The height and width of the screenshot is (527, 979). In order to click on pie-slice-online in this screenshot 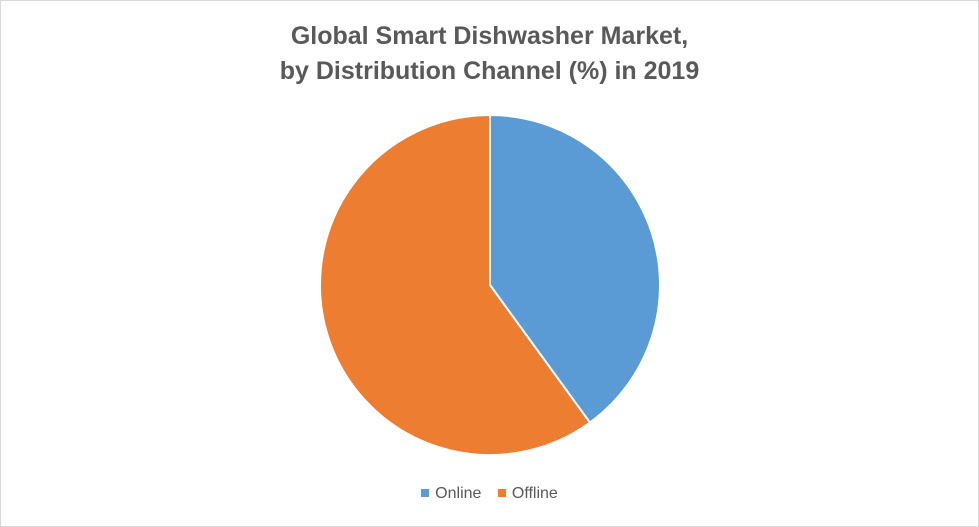, I will do `click(575, 269)`.